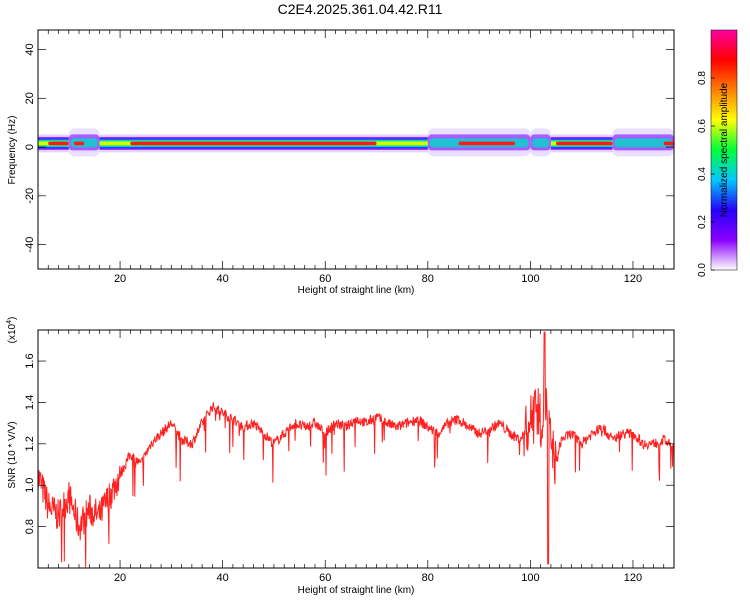 Image resolution: width=750 pixels, height=600 pixels. I want to click on spectrogram-x-tick-label: 120, so click(633, 279).